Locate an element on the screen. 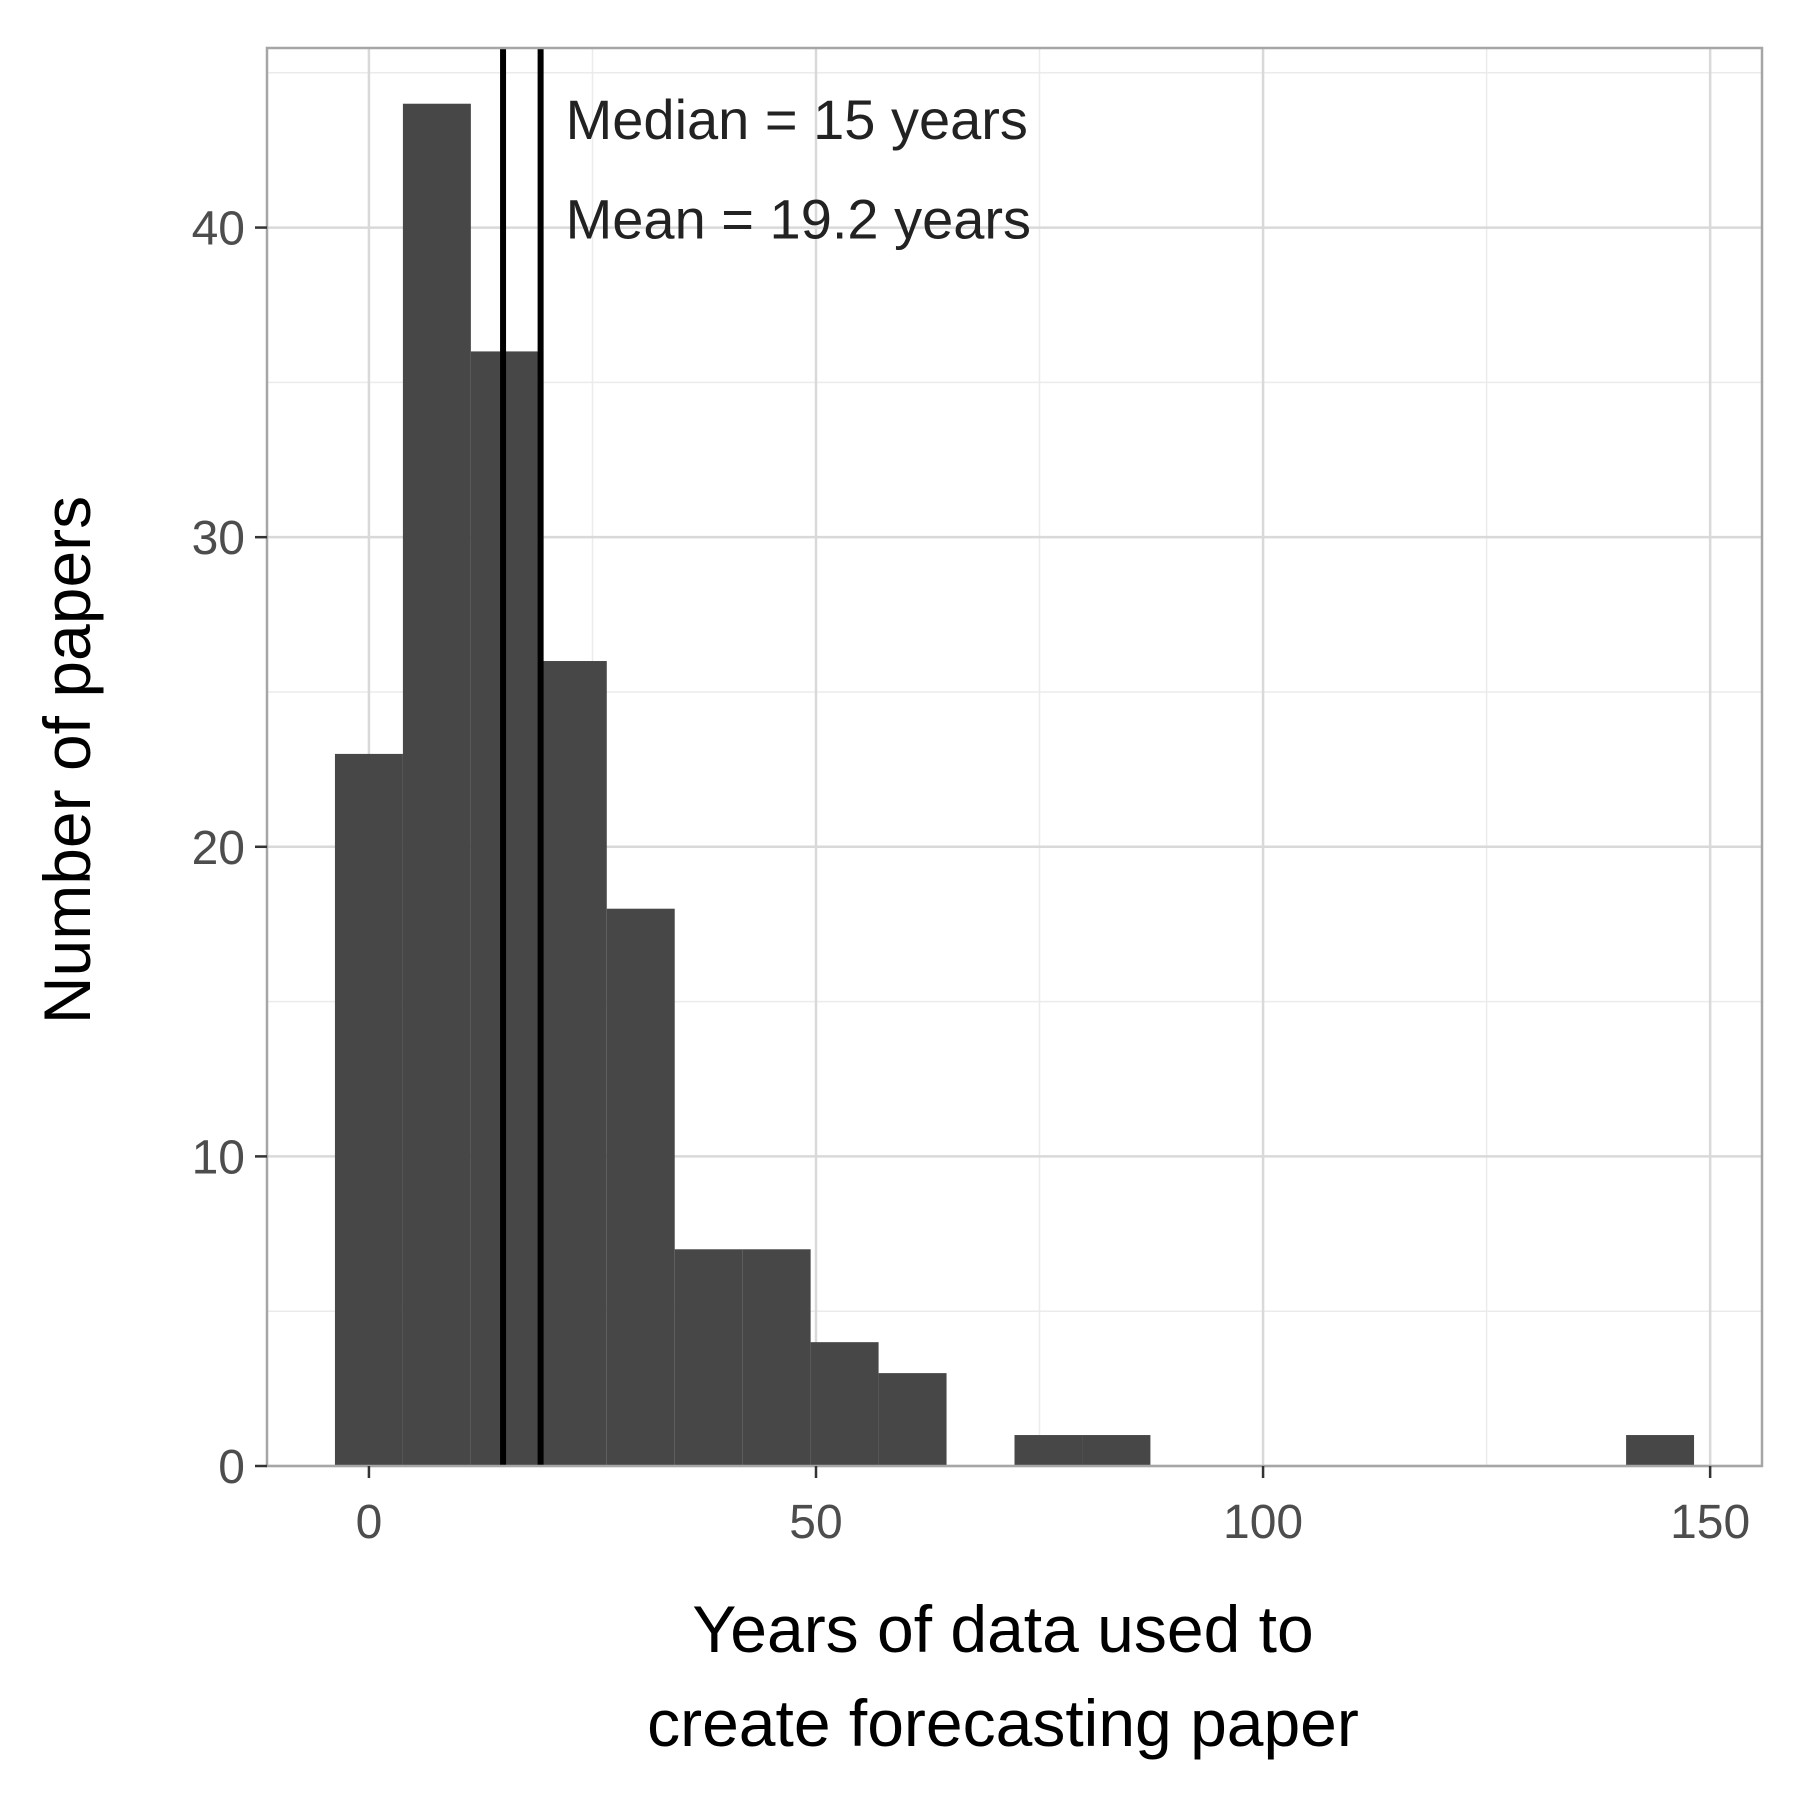 The image size is (1800, 1800). annotation-text: Mean = 19.2 years is located at coordinates (798, 218).